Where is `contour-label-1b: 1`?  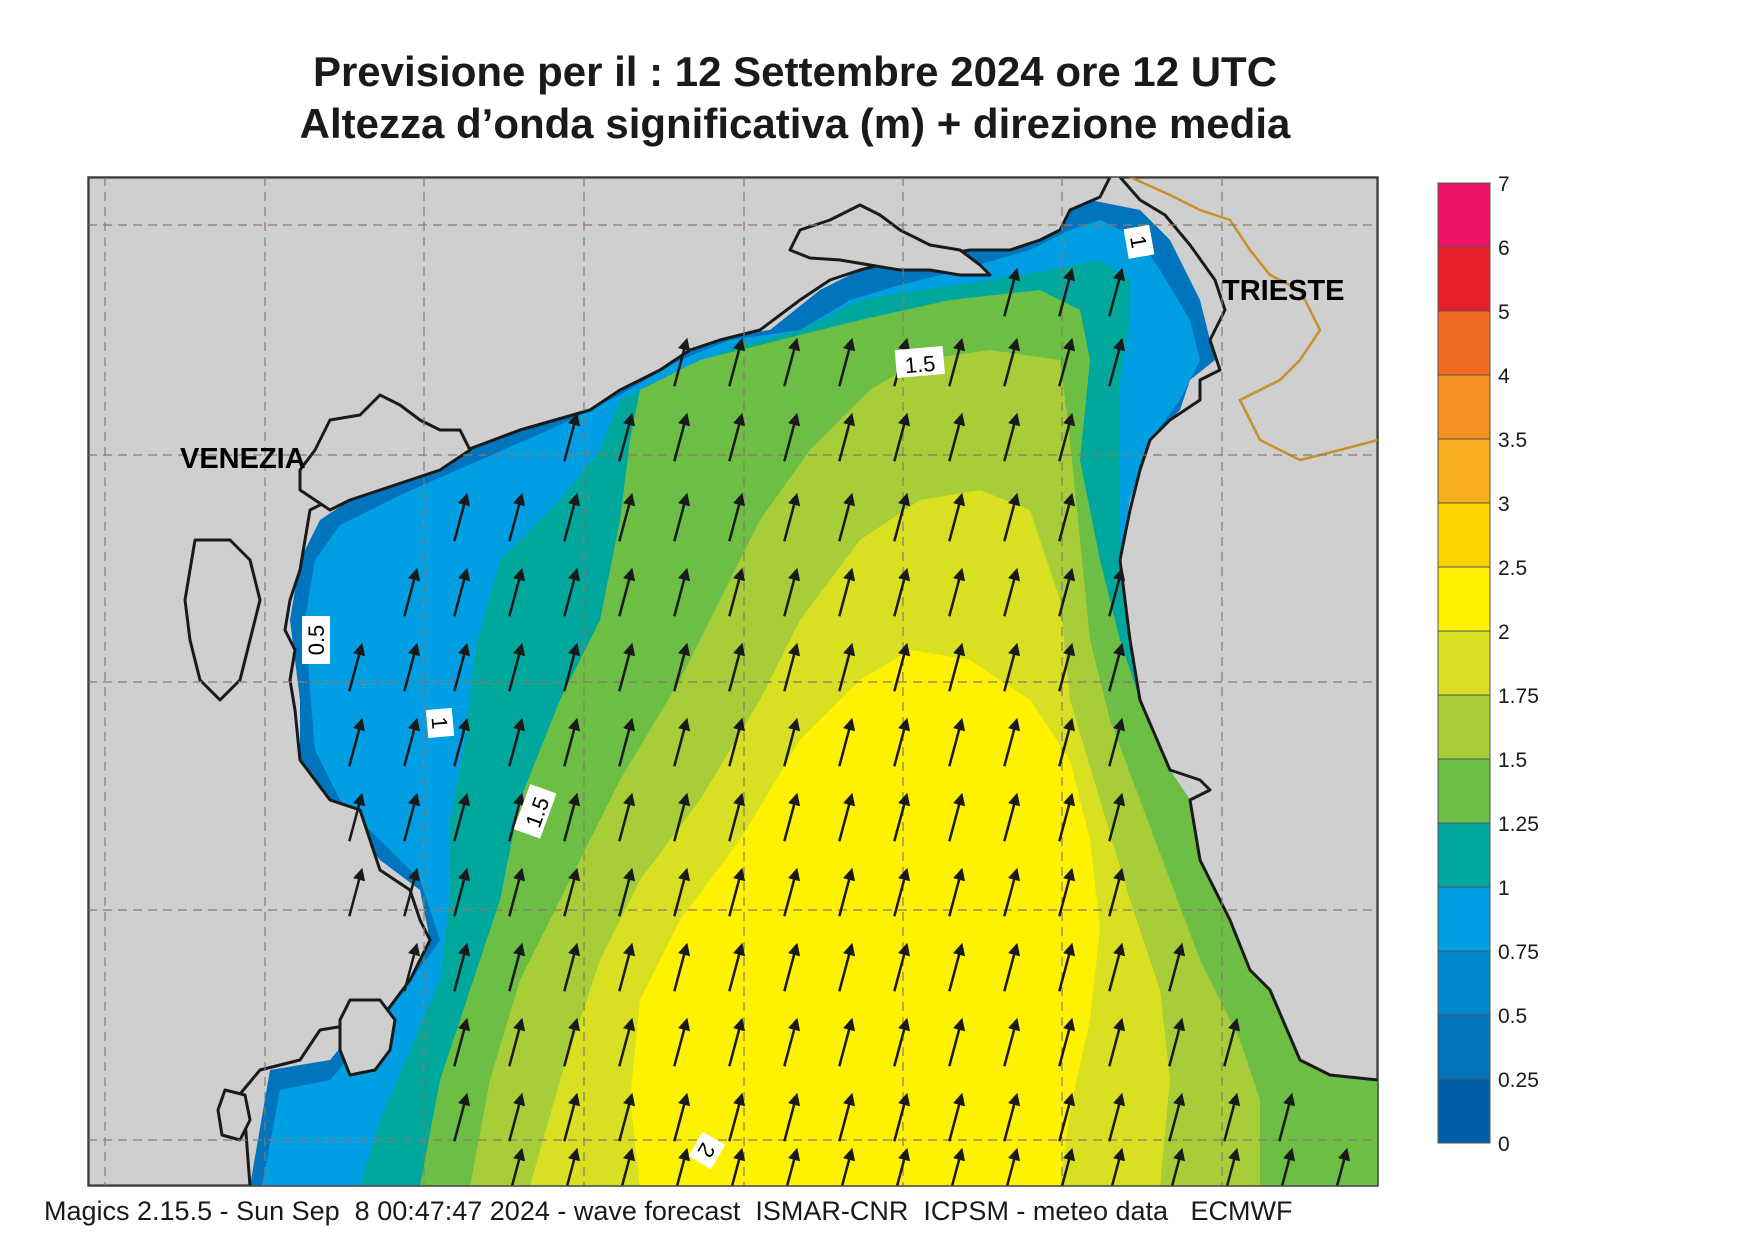 contour-label-1b: 1 is located at coordinates (440, 723).